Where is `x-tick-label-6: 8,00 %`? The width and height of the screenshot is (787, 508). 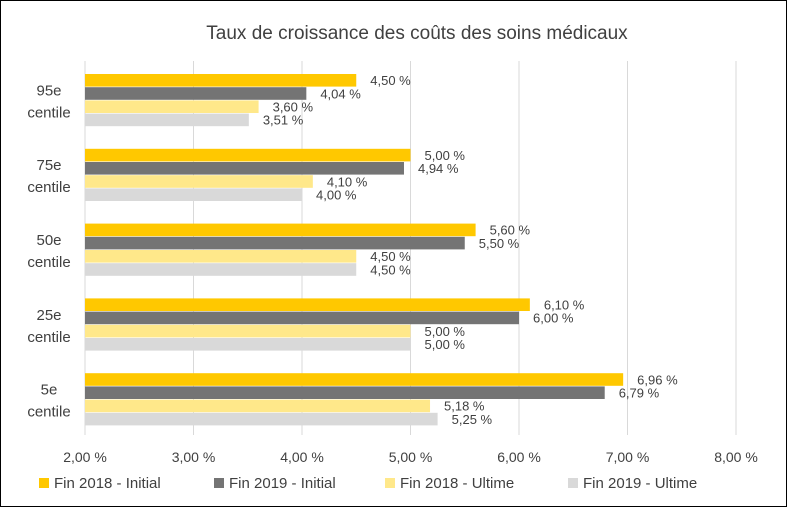
x-tick-label-6: 8,00 % is located at coordinates (736, 457).